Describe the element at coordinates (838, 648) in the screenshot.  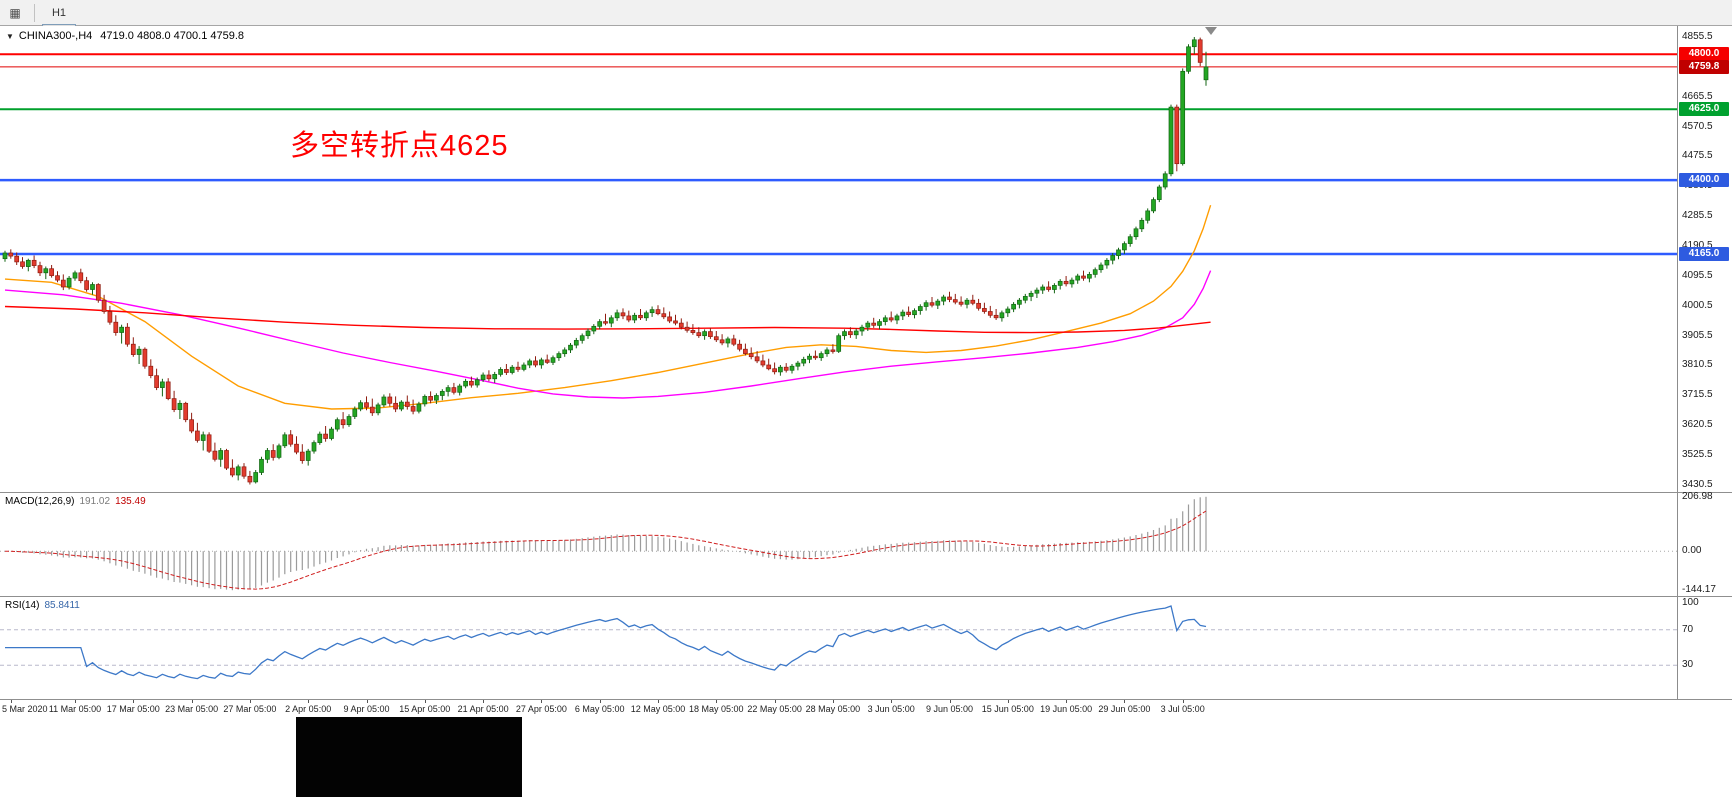
I see `rsi-canvas` at that location.